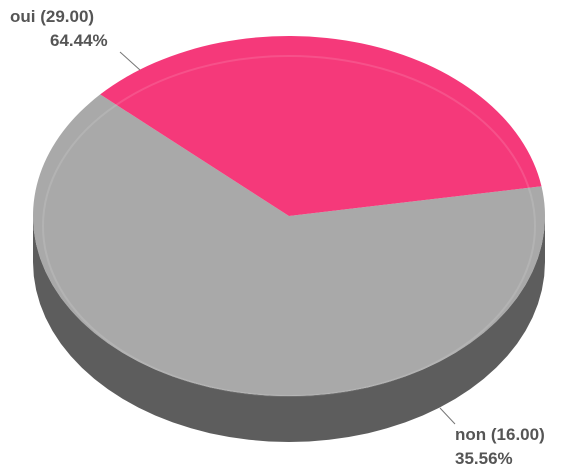 This screenshot has height=473, width=579. What do you see at coordinates (484, 458) in the screenshot?
I see `slice-percent: 35.56%` at bounding box center [484, 458].